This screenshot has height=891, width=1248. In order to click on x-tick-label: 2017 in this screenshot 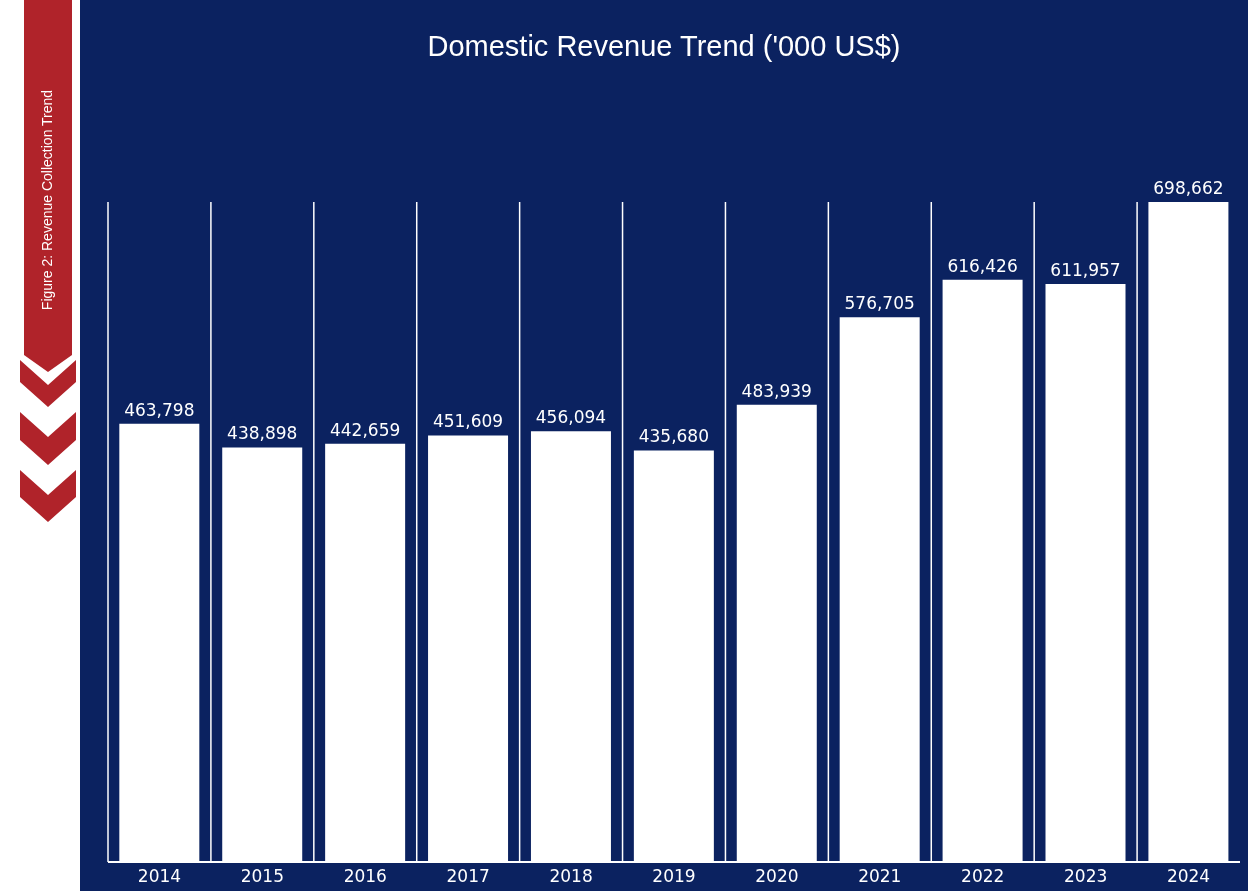, I will do `click(468, 876)`.